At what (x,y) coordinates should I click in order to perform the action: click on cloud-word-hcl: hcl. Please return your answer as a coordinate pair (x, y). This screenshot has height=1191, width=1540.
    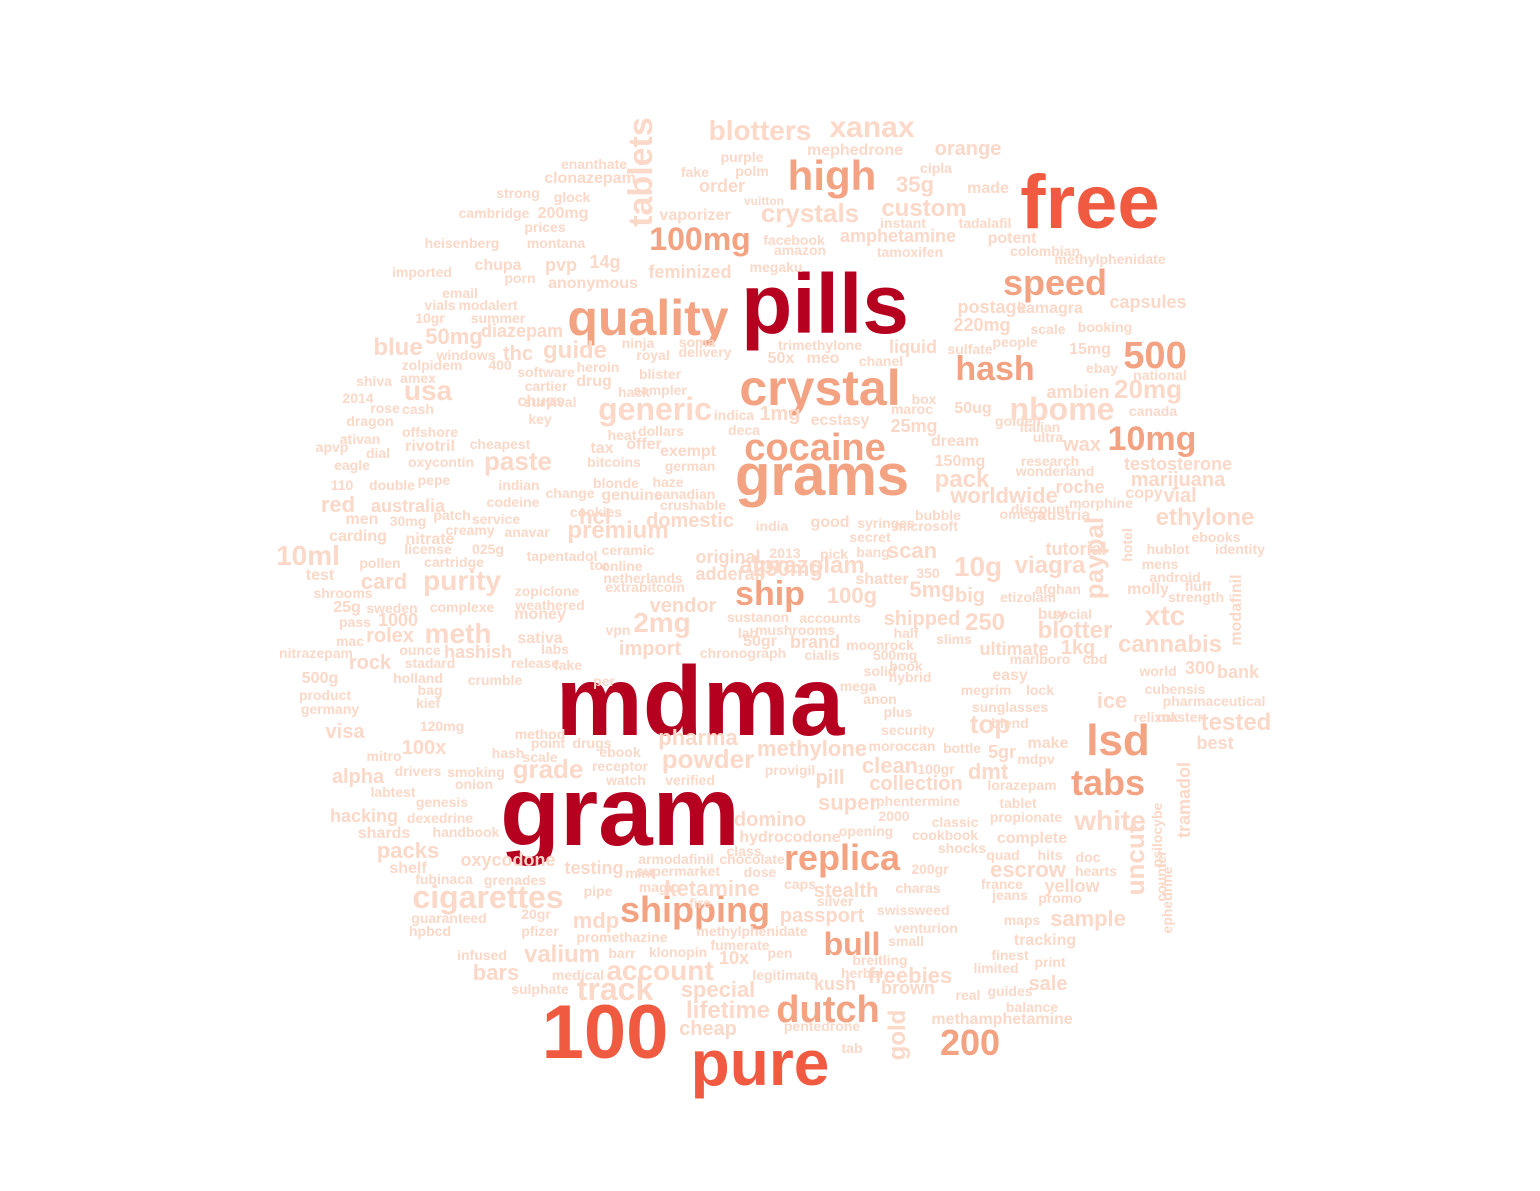
    Looking at the image, I should click on (595, 516).